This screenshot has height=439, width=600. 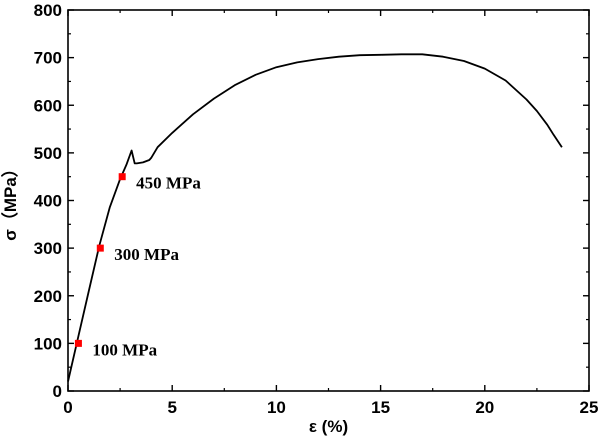 What do you see at coordinates (10, 200) in the screenshot?
I see `y-axis-title: σ（MPa）` at bounding box center [10, 200].